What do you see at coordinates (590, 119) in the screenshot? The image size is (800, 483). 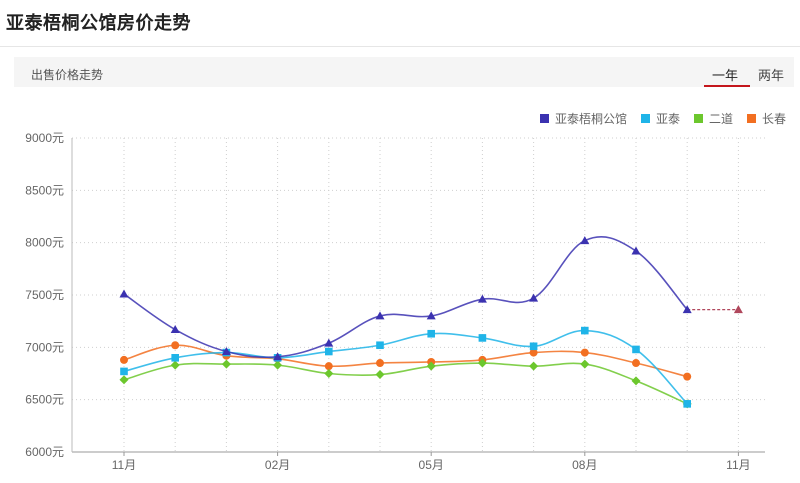 I see `legend-label-0: 亚泰梧桐公馆` at bounding box center [590, 119].